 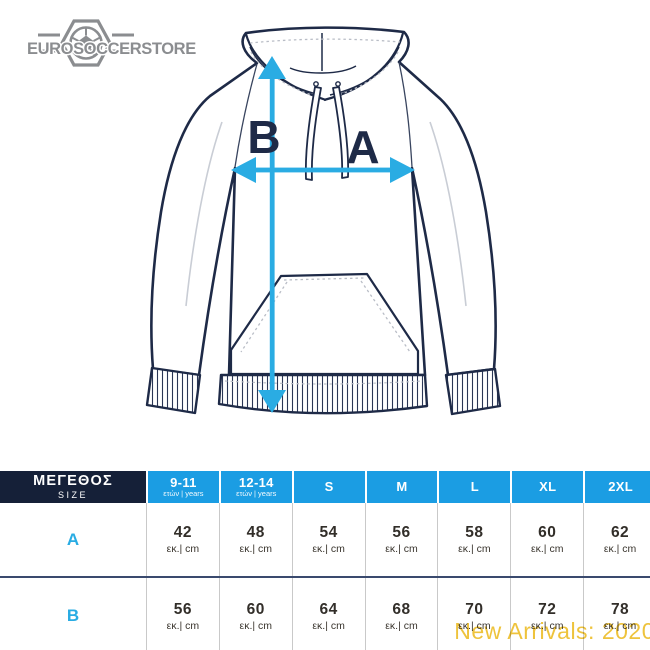 I want to click on row-label-b: B, so click(x=73, y=615).